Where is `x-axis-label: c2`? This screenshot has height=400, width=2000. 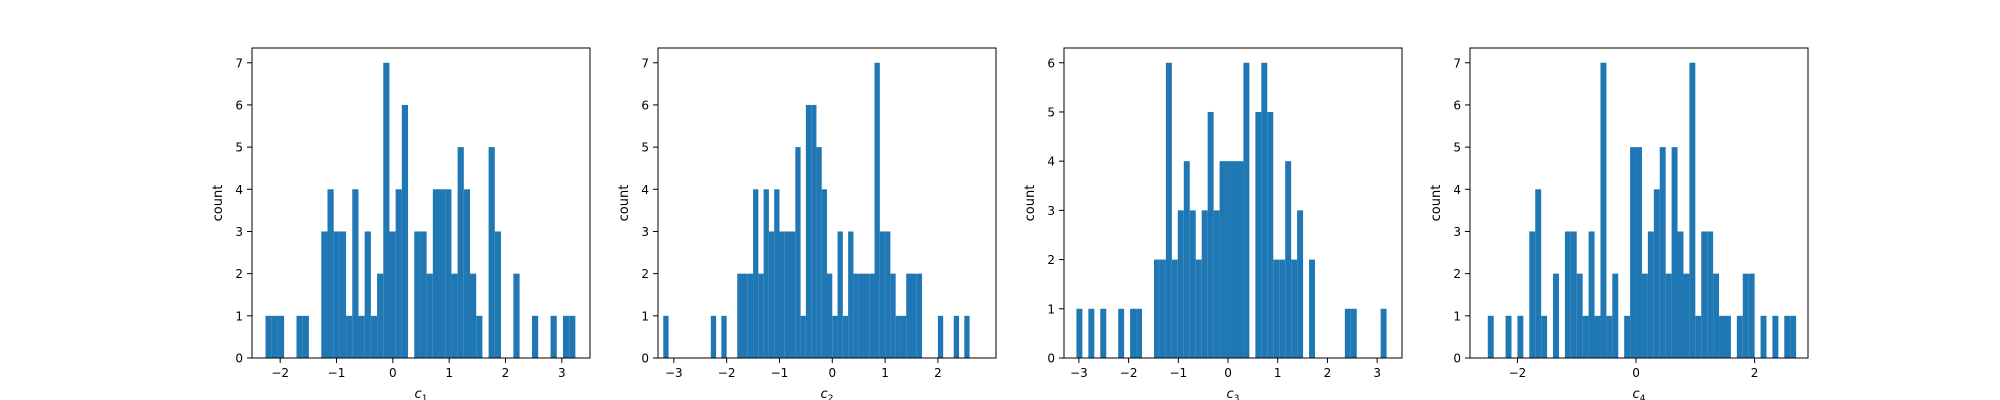
x-axis-label: c2 is located at coordinates (827, 393).